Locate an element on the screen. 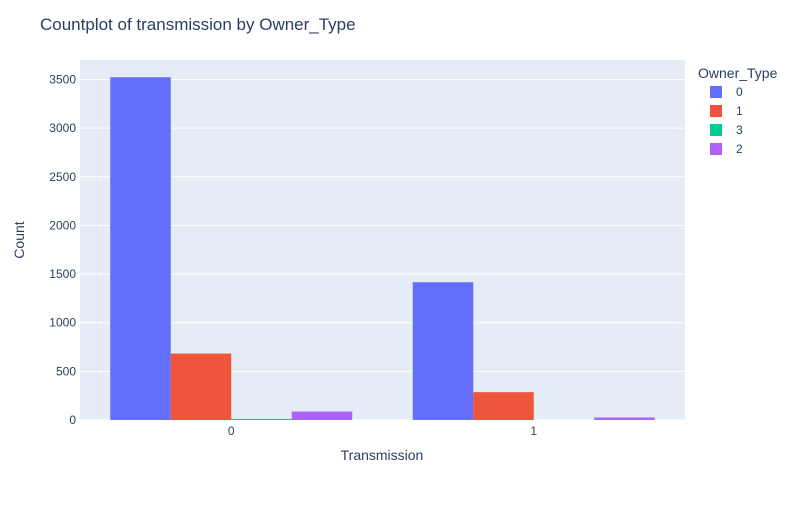 Image resolution: width=800 pixels, height=505 pixels. y-tick-label: 500 is located at coordinates (66, 371).